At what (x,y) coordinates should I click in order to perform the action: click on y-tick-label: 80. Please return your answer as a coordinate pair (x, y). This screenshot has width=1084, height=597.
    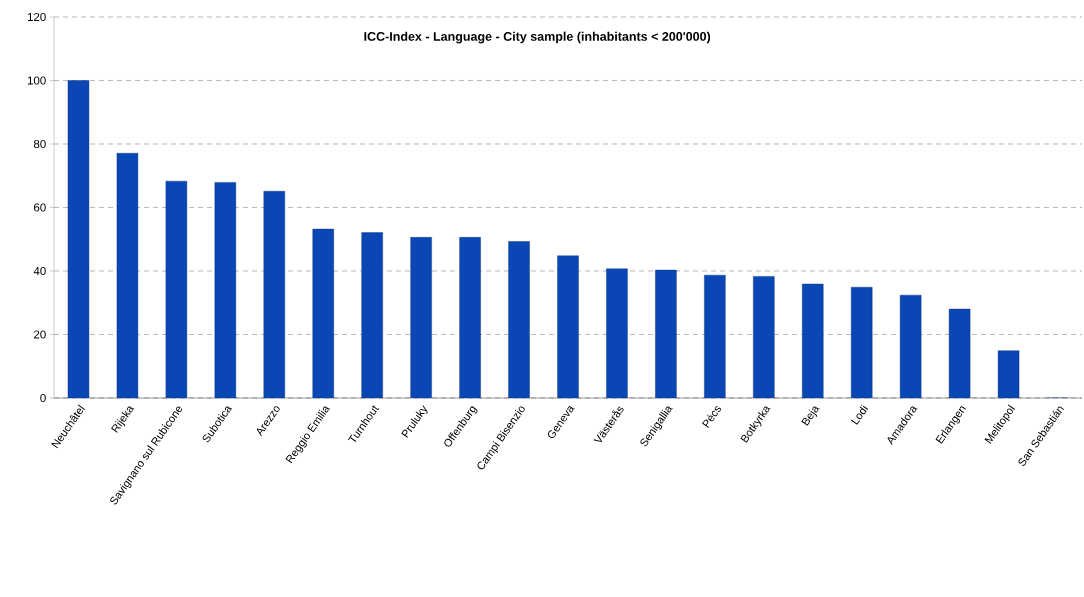
    Looking at the image, I should click on (39, 144).